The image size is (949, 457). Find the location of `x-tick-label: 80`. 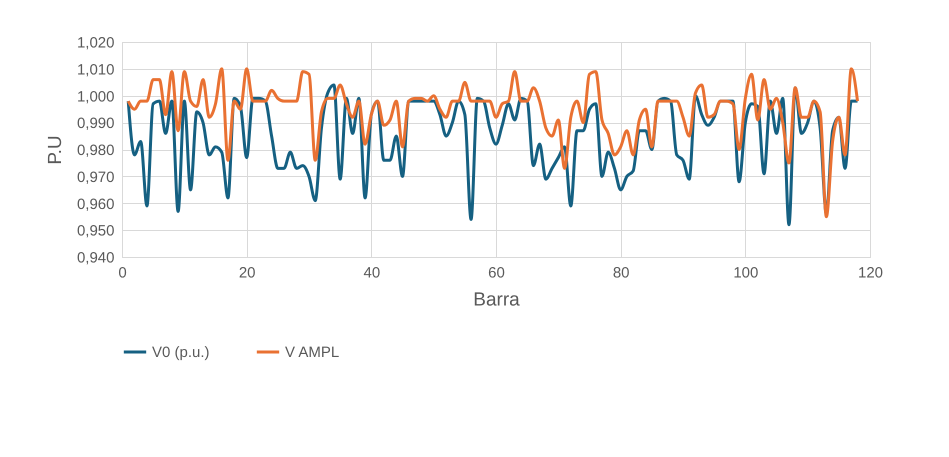

x-tick-label: 80 is located at coordinates (621, 273).